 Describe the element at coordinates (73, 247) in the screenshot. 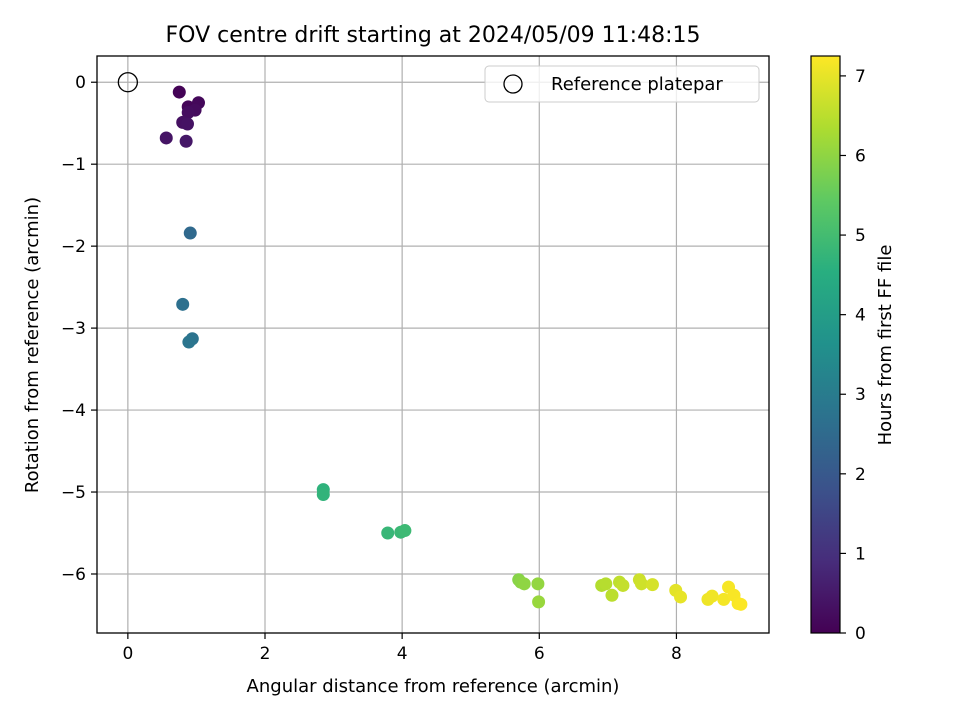

I see `y-tick-label: −2` at that location.